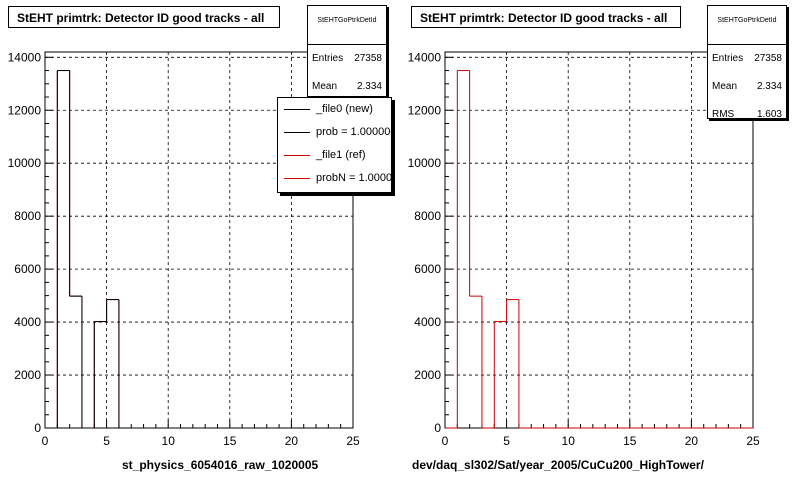 This screenshot has width=800, height=480. What do you see at coordinates (297, 109) in the screenshot?
I see `legend-line-new` at bounding box center [297, 109].